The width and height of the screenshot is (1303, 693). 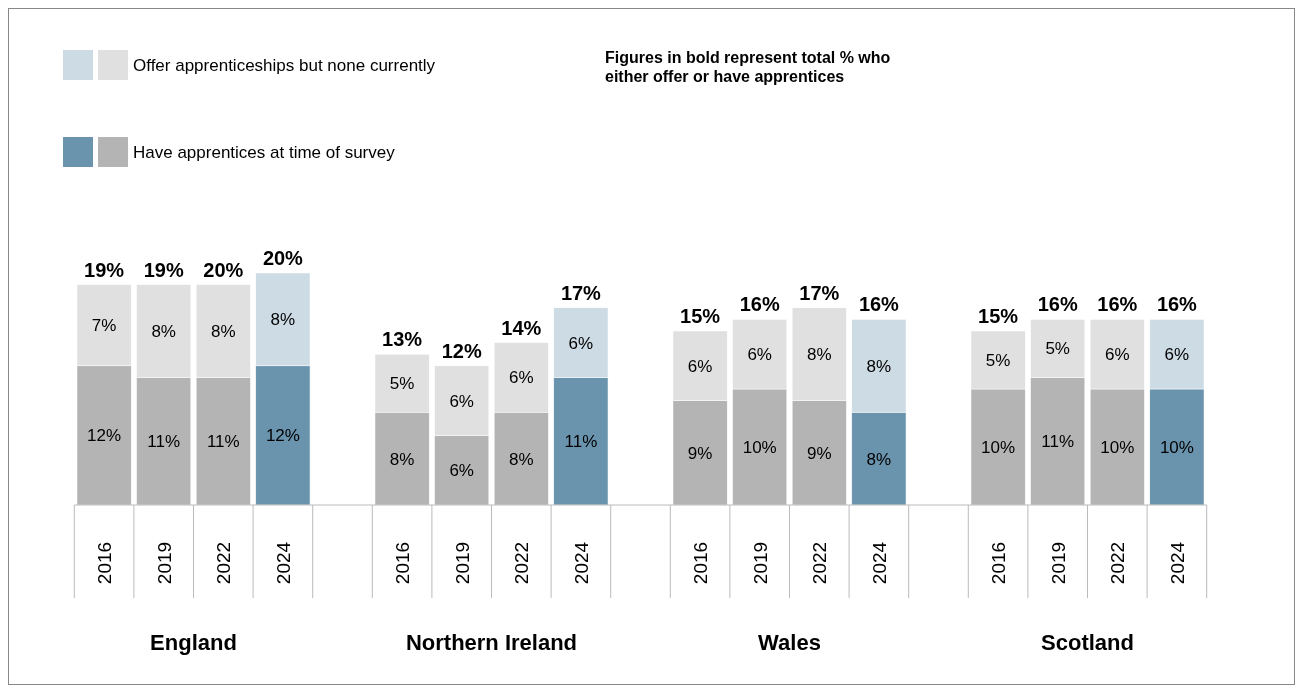 What do you see at coordinates (402, 339) in the screenshot?
I see `total-label: 13%` at bounding box center [402, 339].